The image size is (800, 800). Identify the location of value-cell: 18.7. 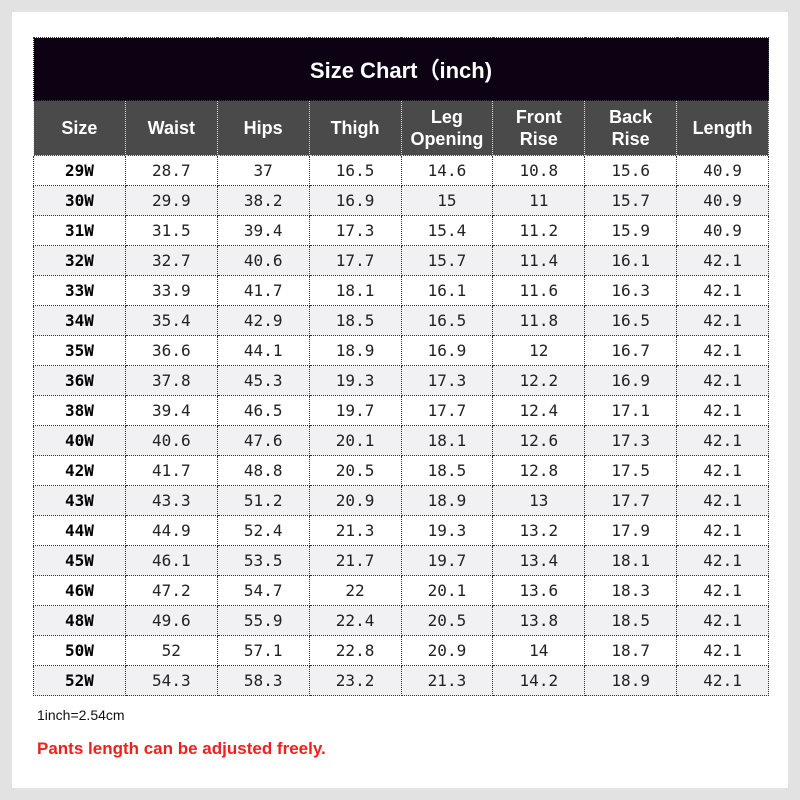
(631, 650).